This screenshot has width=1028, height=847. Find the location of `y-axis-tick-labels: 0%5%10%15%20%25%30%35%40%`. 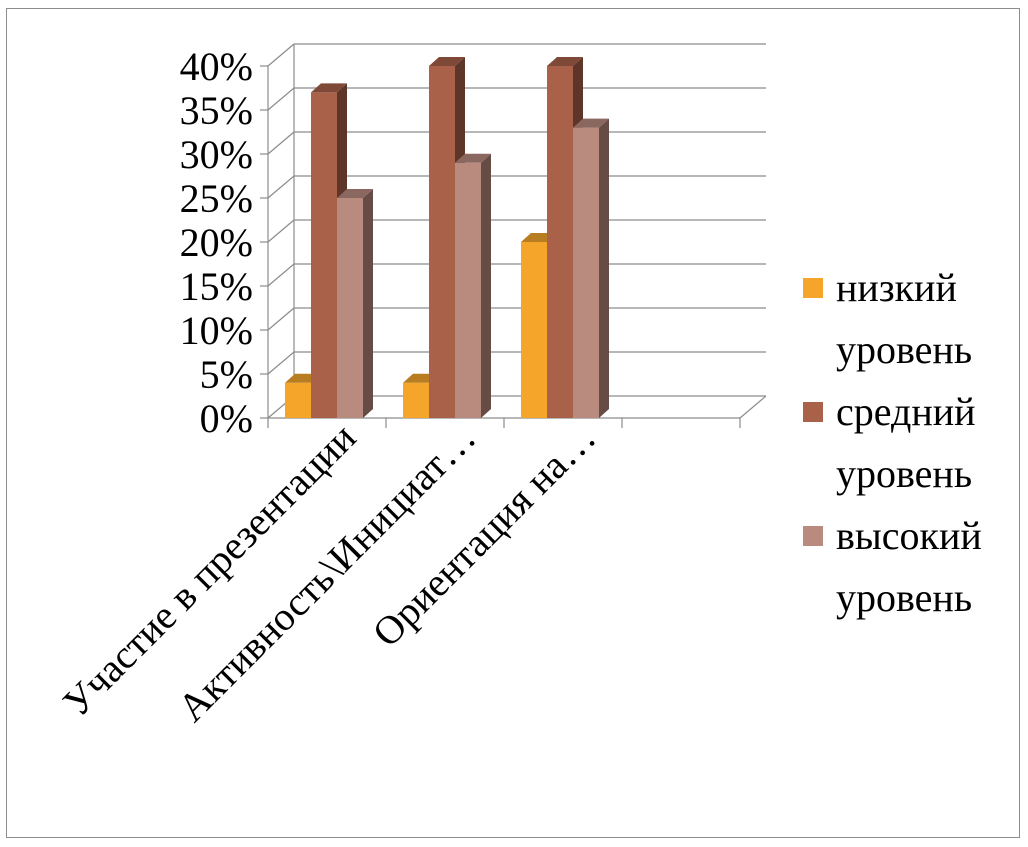

y-axis-tick-labels: 0%5%10%15%20%25%30%35%40% is located at coordinates (216, 242).